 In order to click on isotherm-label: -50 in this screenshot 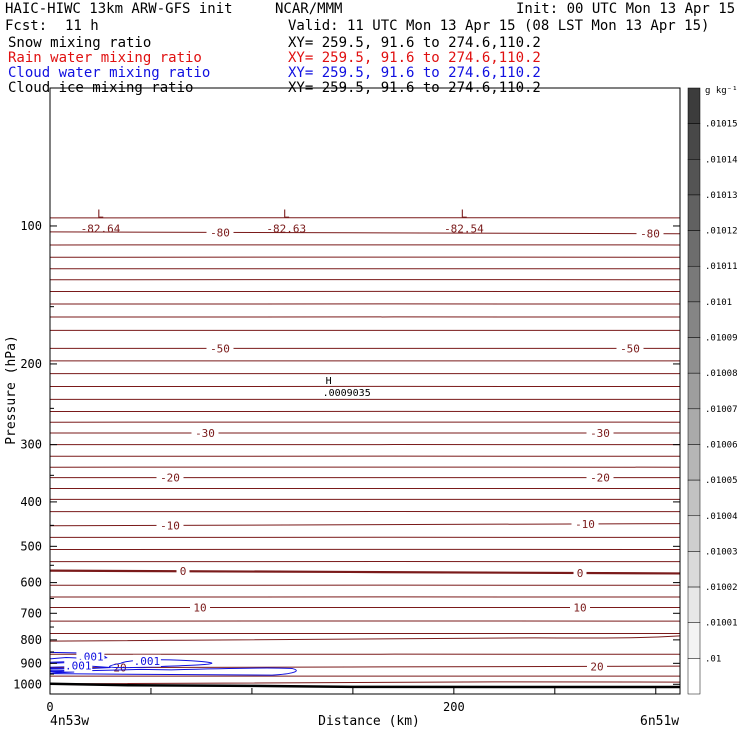, I will do `click(630, 348)`.